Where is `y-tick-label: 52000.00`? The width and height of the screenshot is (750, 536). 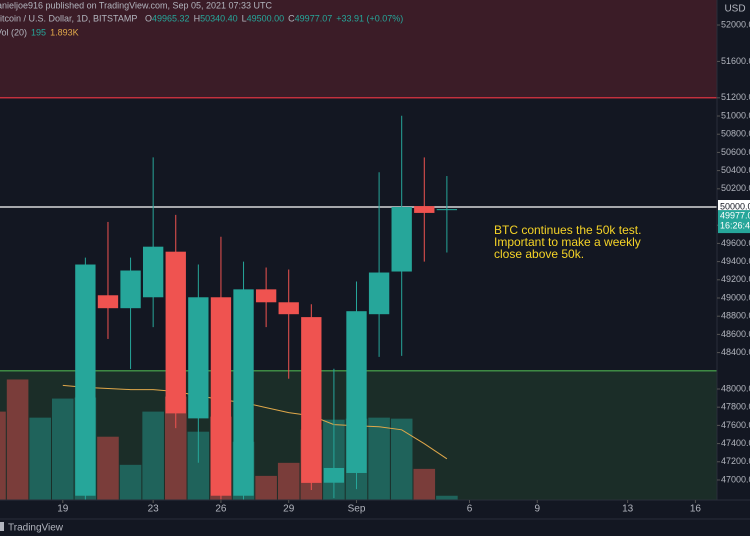 y-tick-label: 52000.00 is located at coordinates (735, 24).